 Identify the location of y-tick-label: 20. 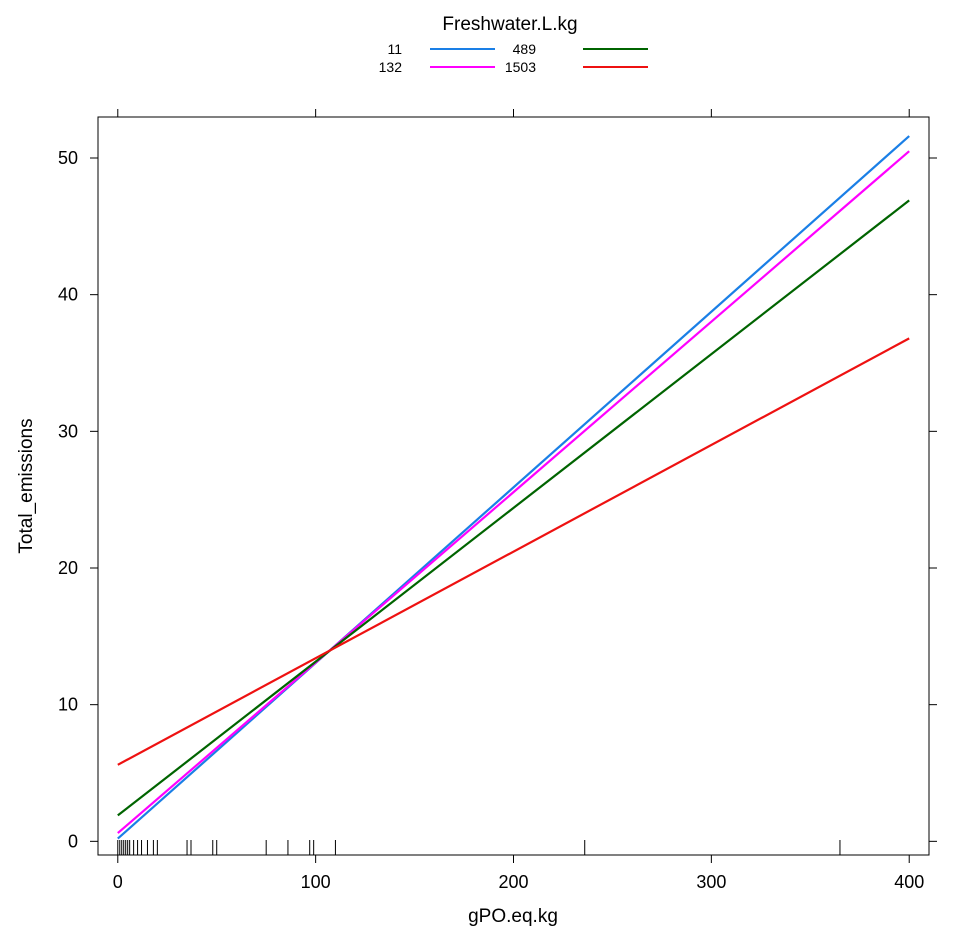
(68, 568).